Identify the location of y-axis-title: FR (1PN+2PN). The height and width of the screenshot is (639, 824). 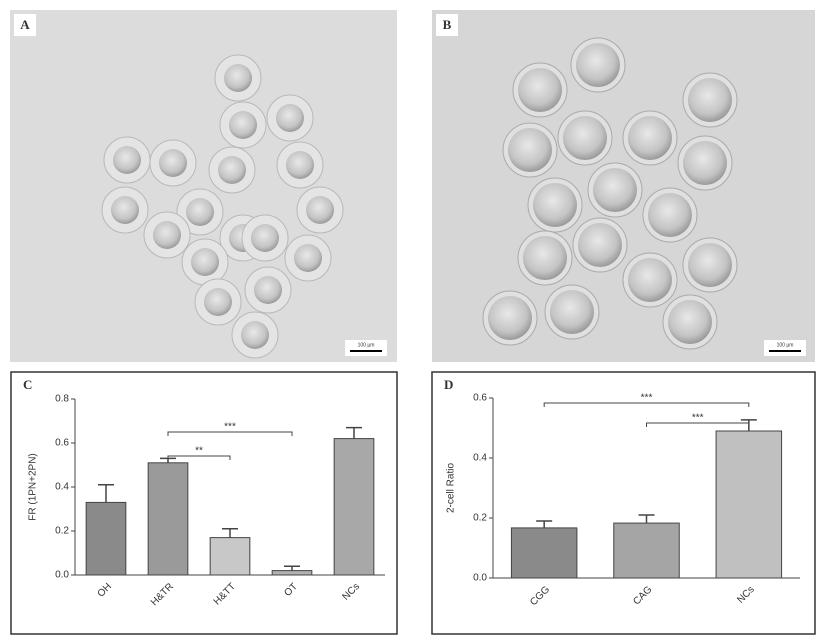
(33, 487).